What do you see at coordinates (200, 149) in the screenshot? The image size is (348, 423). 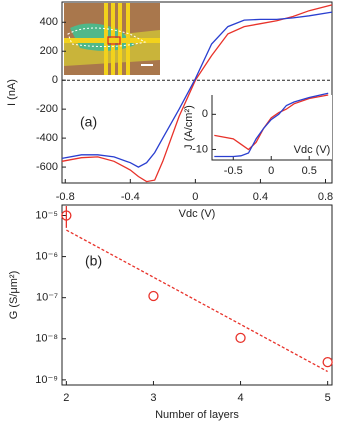 I see `y-tick-label: -10` at bounding box center [200, 149].